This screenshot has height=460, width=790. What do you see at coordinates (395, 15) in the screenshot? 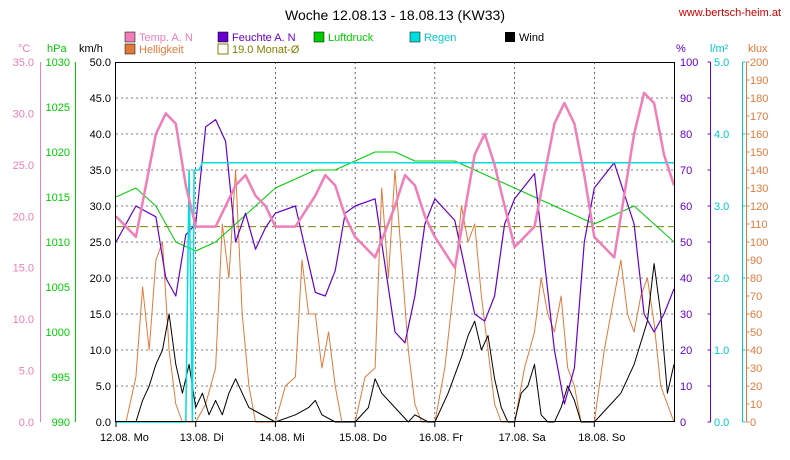
I see `chart-title: Woche 12.08.13 - 18.08.13 (KW33)` at bounding box center [395, 15].